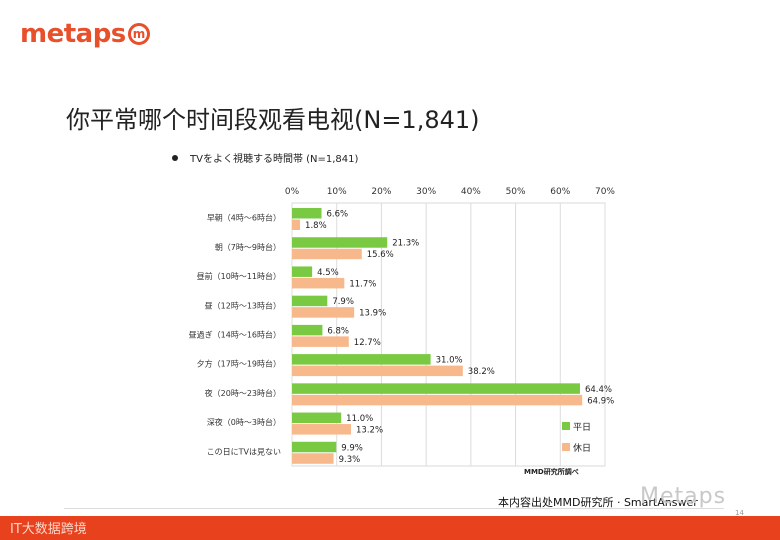 This screenshot has width=780, height=540. What do you see at coordinates (582, 427) in the screenshot?
I see `legend-label: 平日` at bounding box center [582, 427].